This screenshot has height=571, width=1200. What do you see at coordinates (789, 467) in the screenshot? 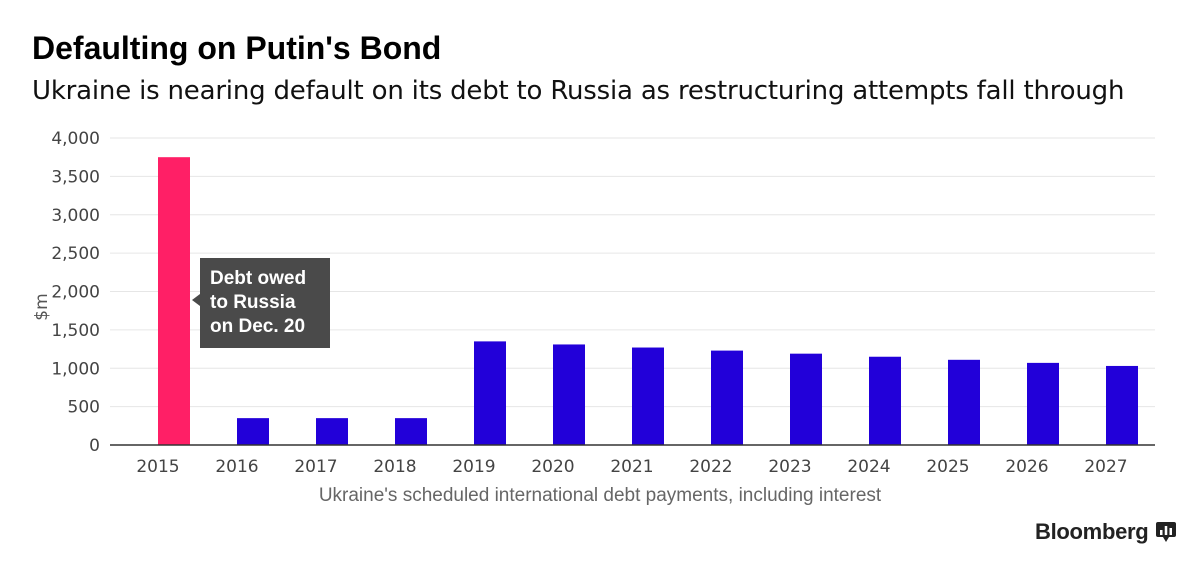
I see `x-tick-label: 2023` at bounding box center [789, 467].